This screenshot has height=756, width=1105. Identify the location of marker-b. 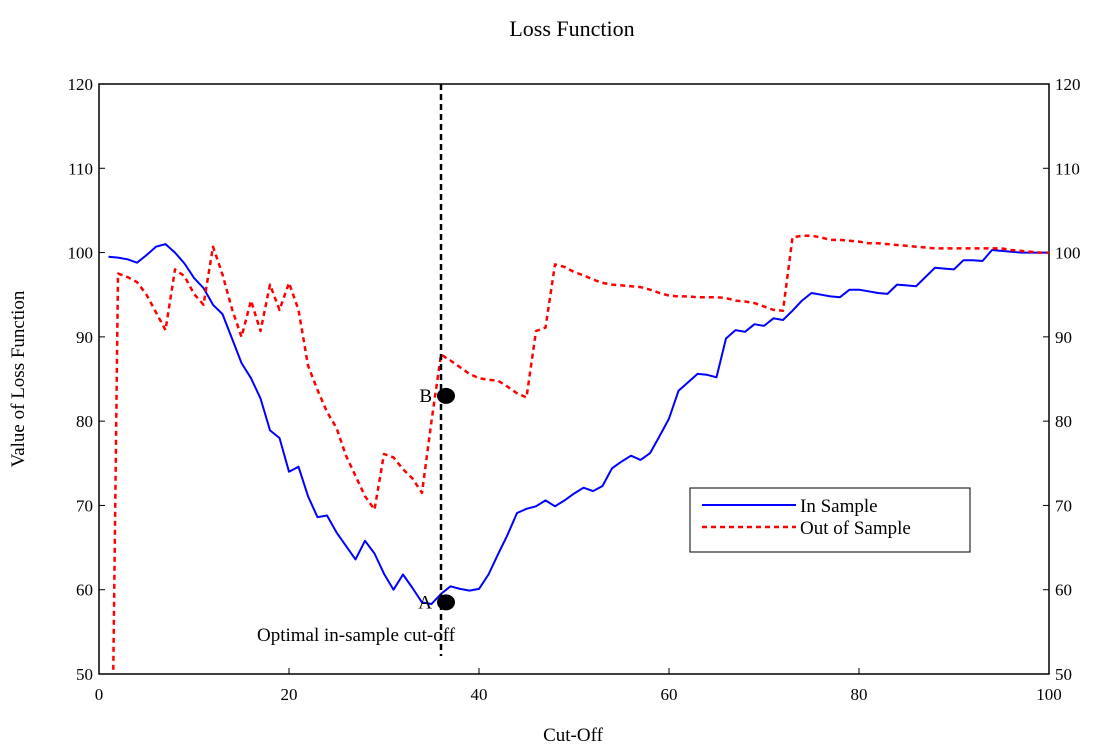
(446, 395).